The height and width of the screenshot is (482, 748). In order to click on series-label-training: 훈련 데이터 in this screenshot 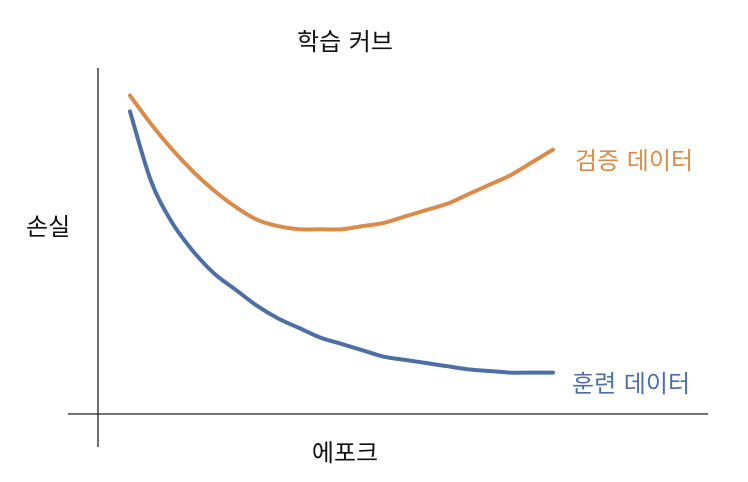, I will do `click(631, 384)`.